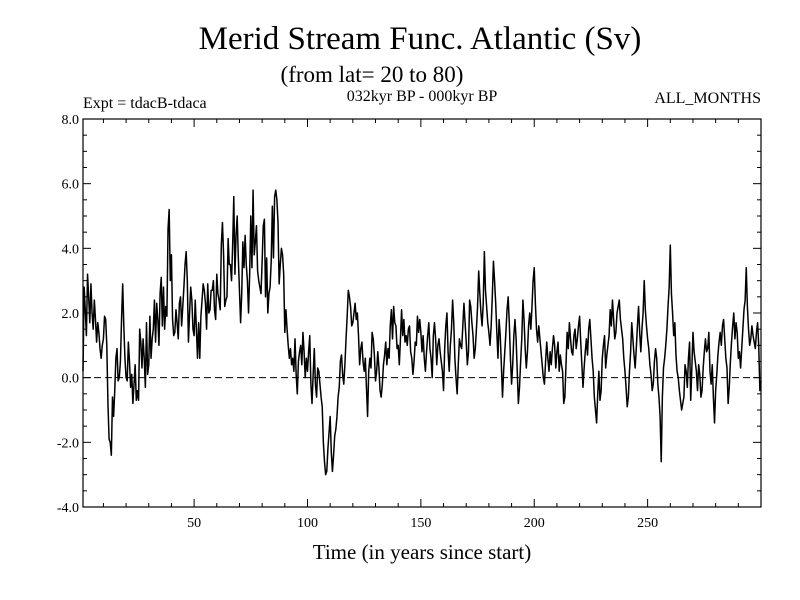  Describe the element at coordinates (420, 39) in the screenshot. I see `chart-title: Merid Stream Func. Atlantic (Sv)` at that location.